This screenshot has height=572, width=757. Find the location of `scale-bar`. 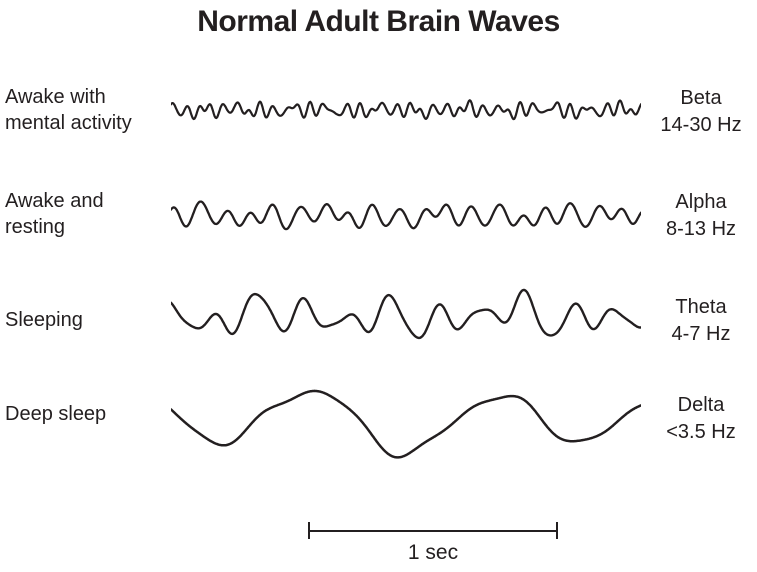

scale-bar is located at coordinates (433, 530).